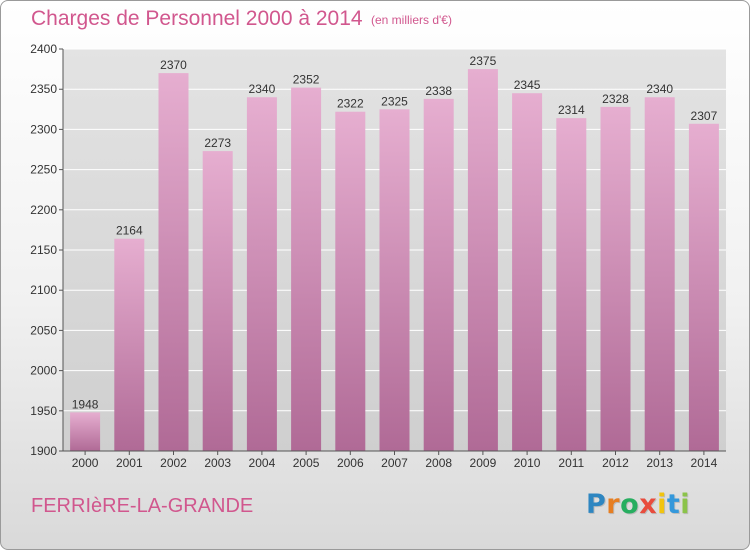 Image resolution: width=750 pixels, height=550 pixels. I want to click on bar-2012, so click(615, 278).